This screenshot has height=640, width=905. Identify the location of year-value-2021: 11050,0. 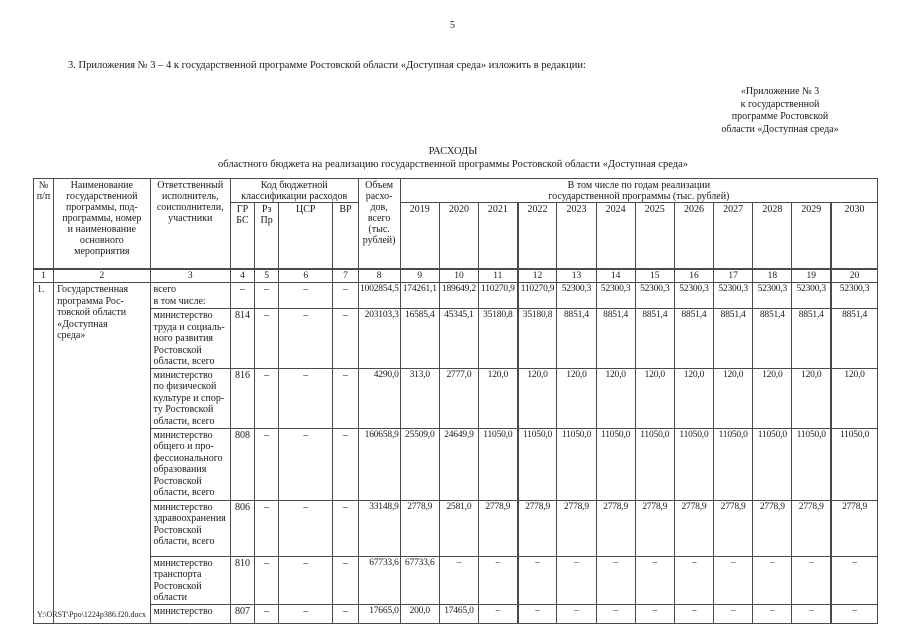
(498, 464).